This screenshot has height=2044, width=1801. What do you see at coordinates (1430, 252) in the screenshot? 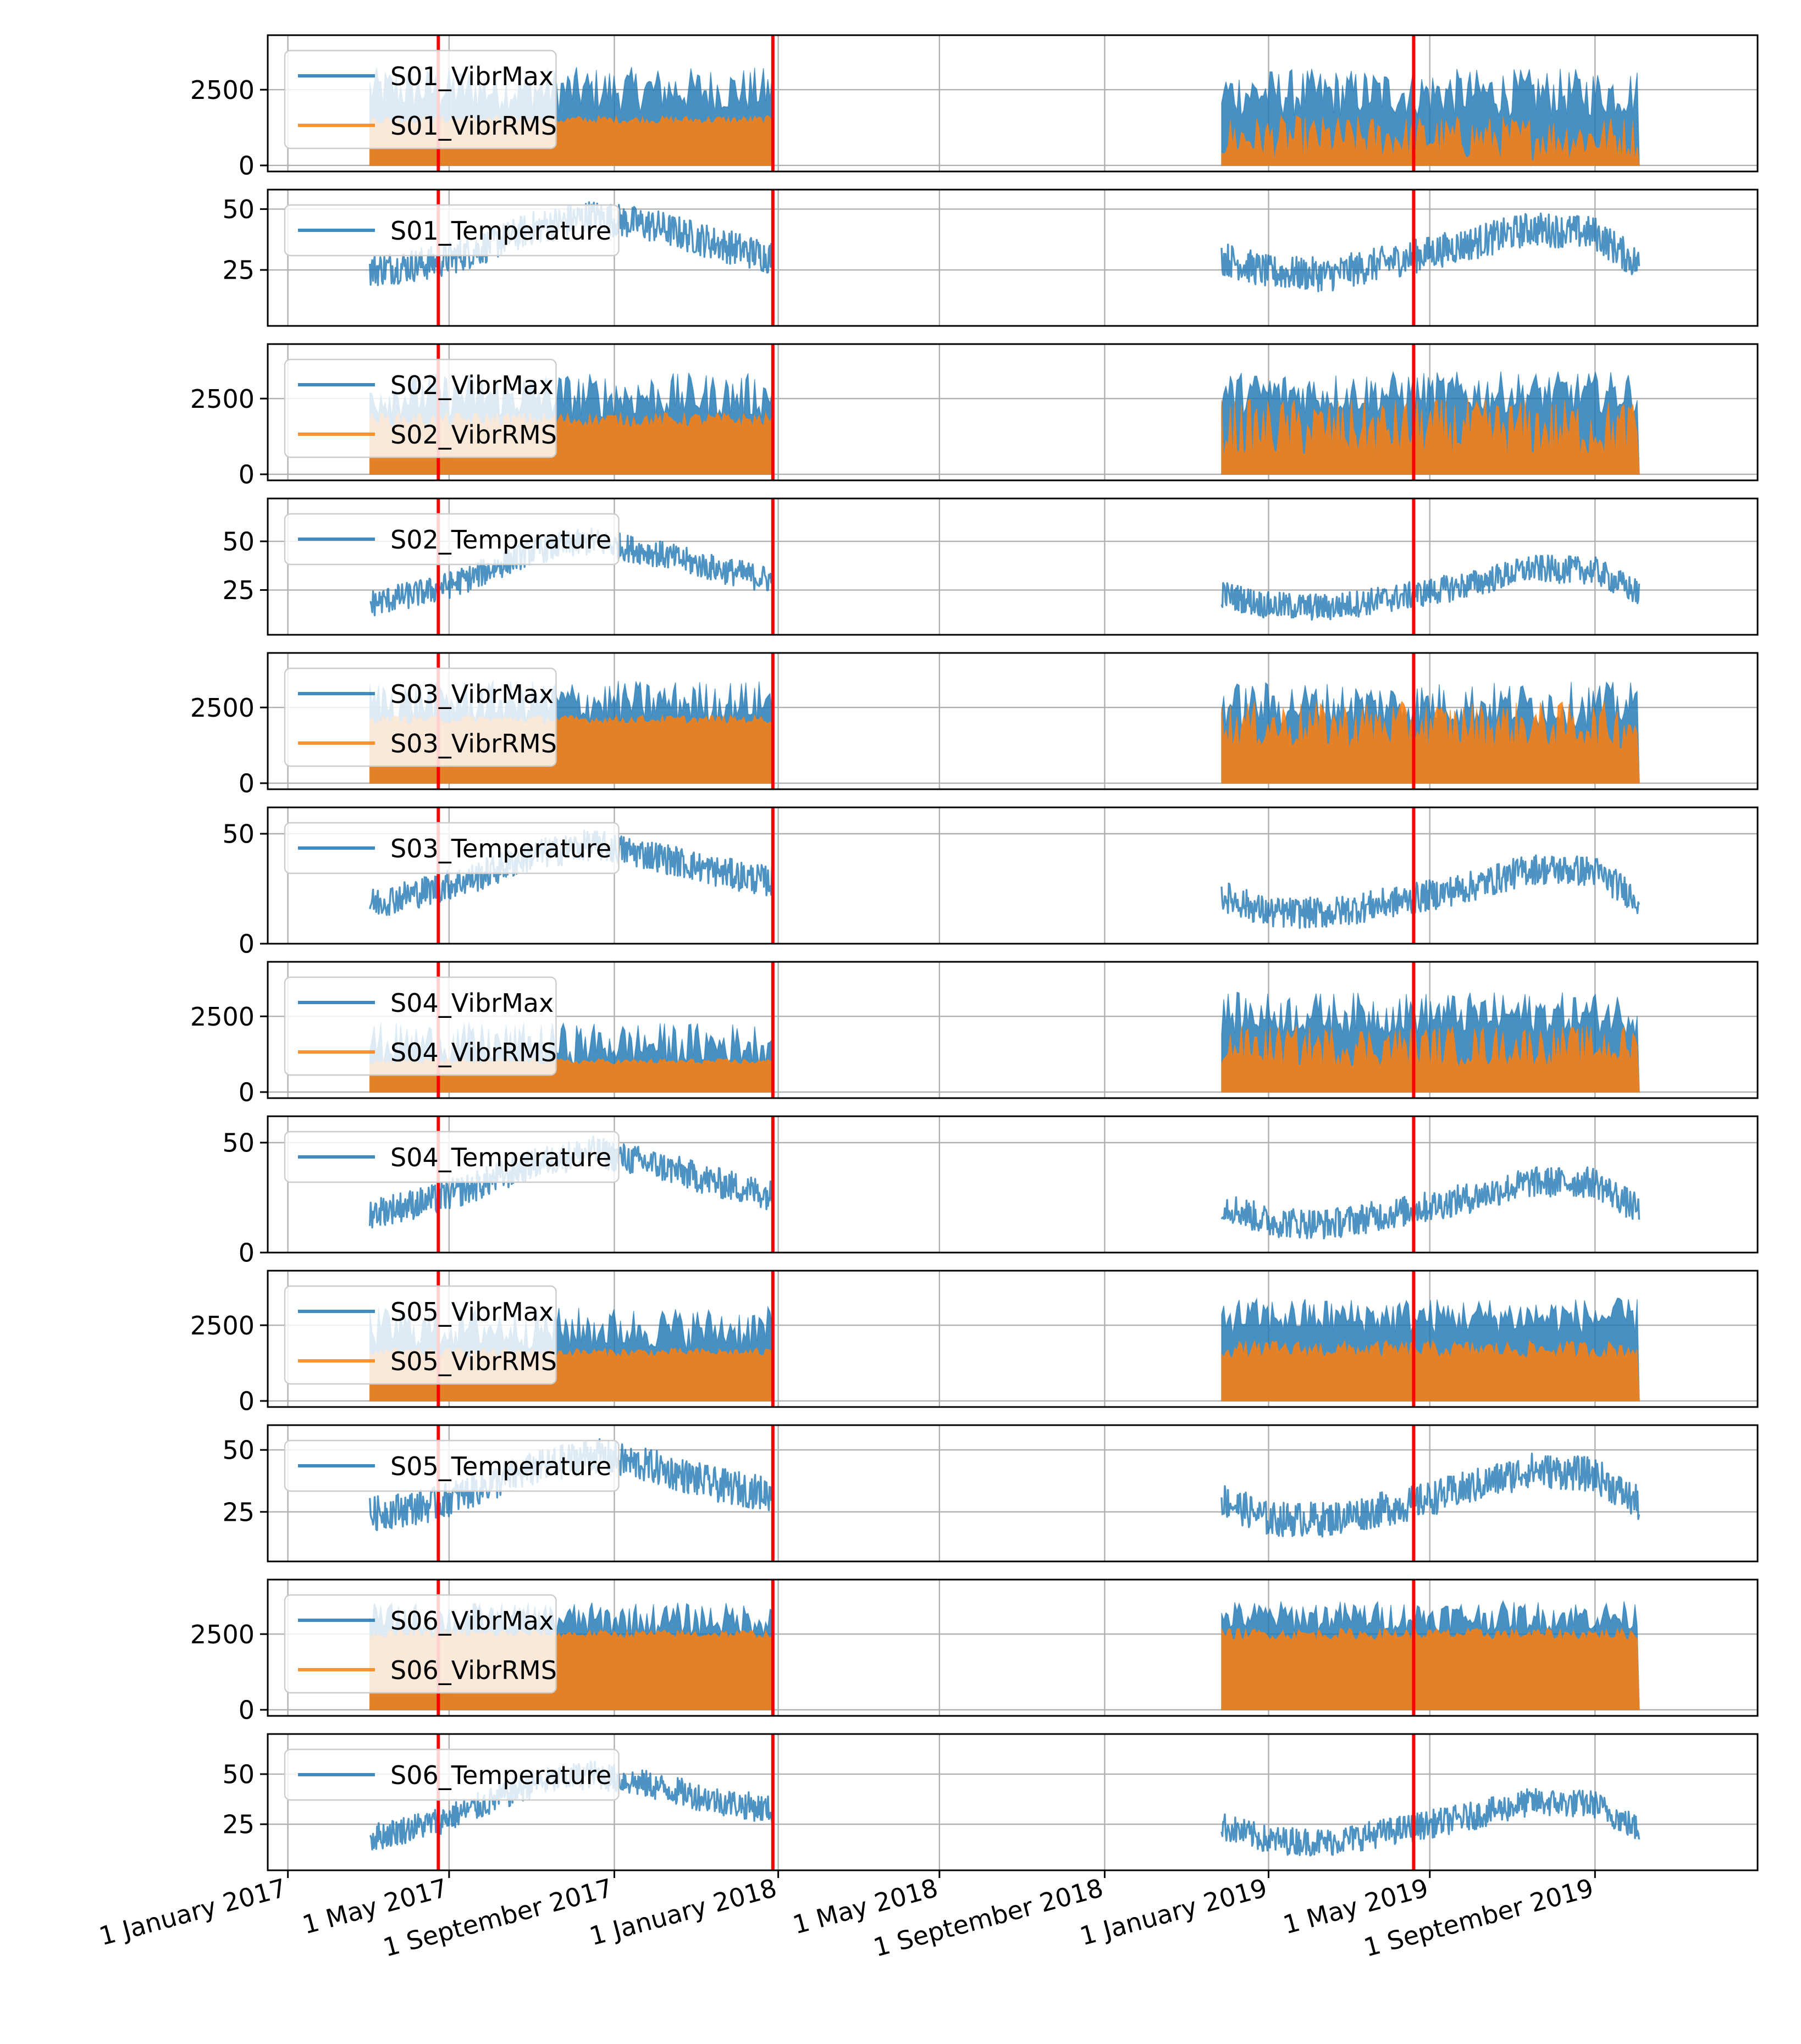
I see `series-line-S01_Temperature` at bounding box center [1430, 252].